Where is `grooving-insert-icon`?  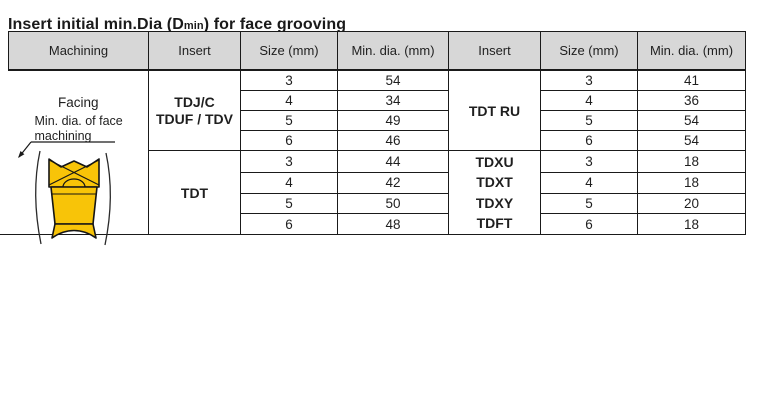 grooving-insert-icon is located at coordinates (73, 198).